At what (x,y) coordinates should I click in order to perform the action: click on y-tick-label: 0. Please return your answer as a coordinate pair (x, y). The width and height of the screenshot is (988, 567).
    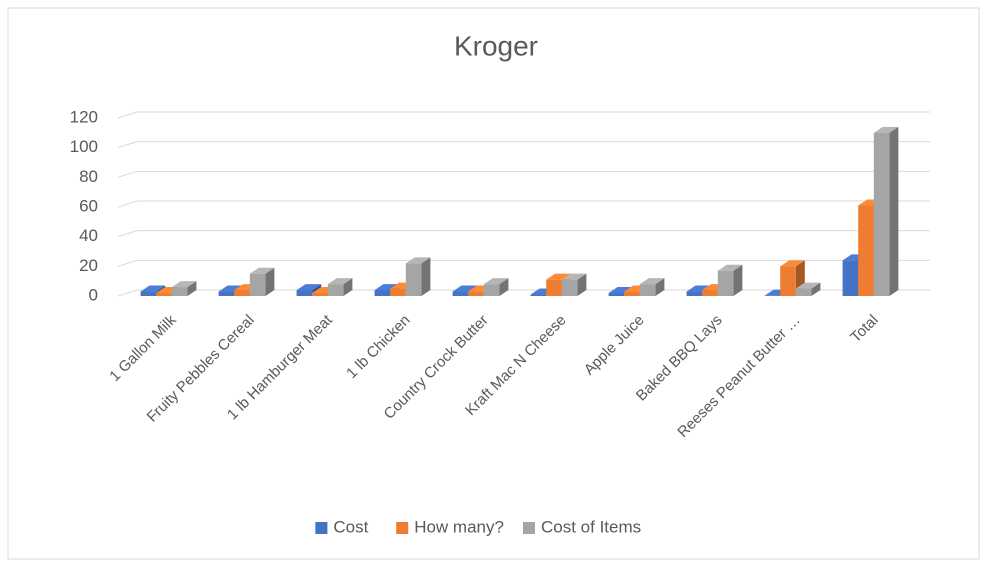
    Looking at the image, I should click on (93, 294).